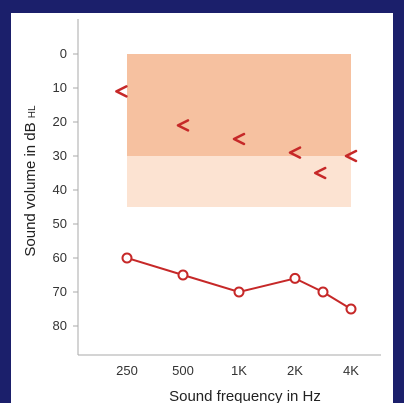 This screenshot has height=403, width=404. What do you see at coordinates (60, 223) in the screenshot?
I see `y-tick-label: 50` at bounding box center [60, 223].